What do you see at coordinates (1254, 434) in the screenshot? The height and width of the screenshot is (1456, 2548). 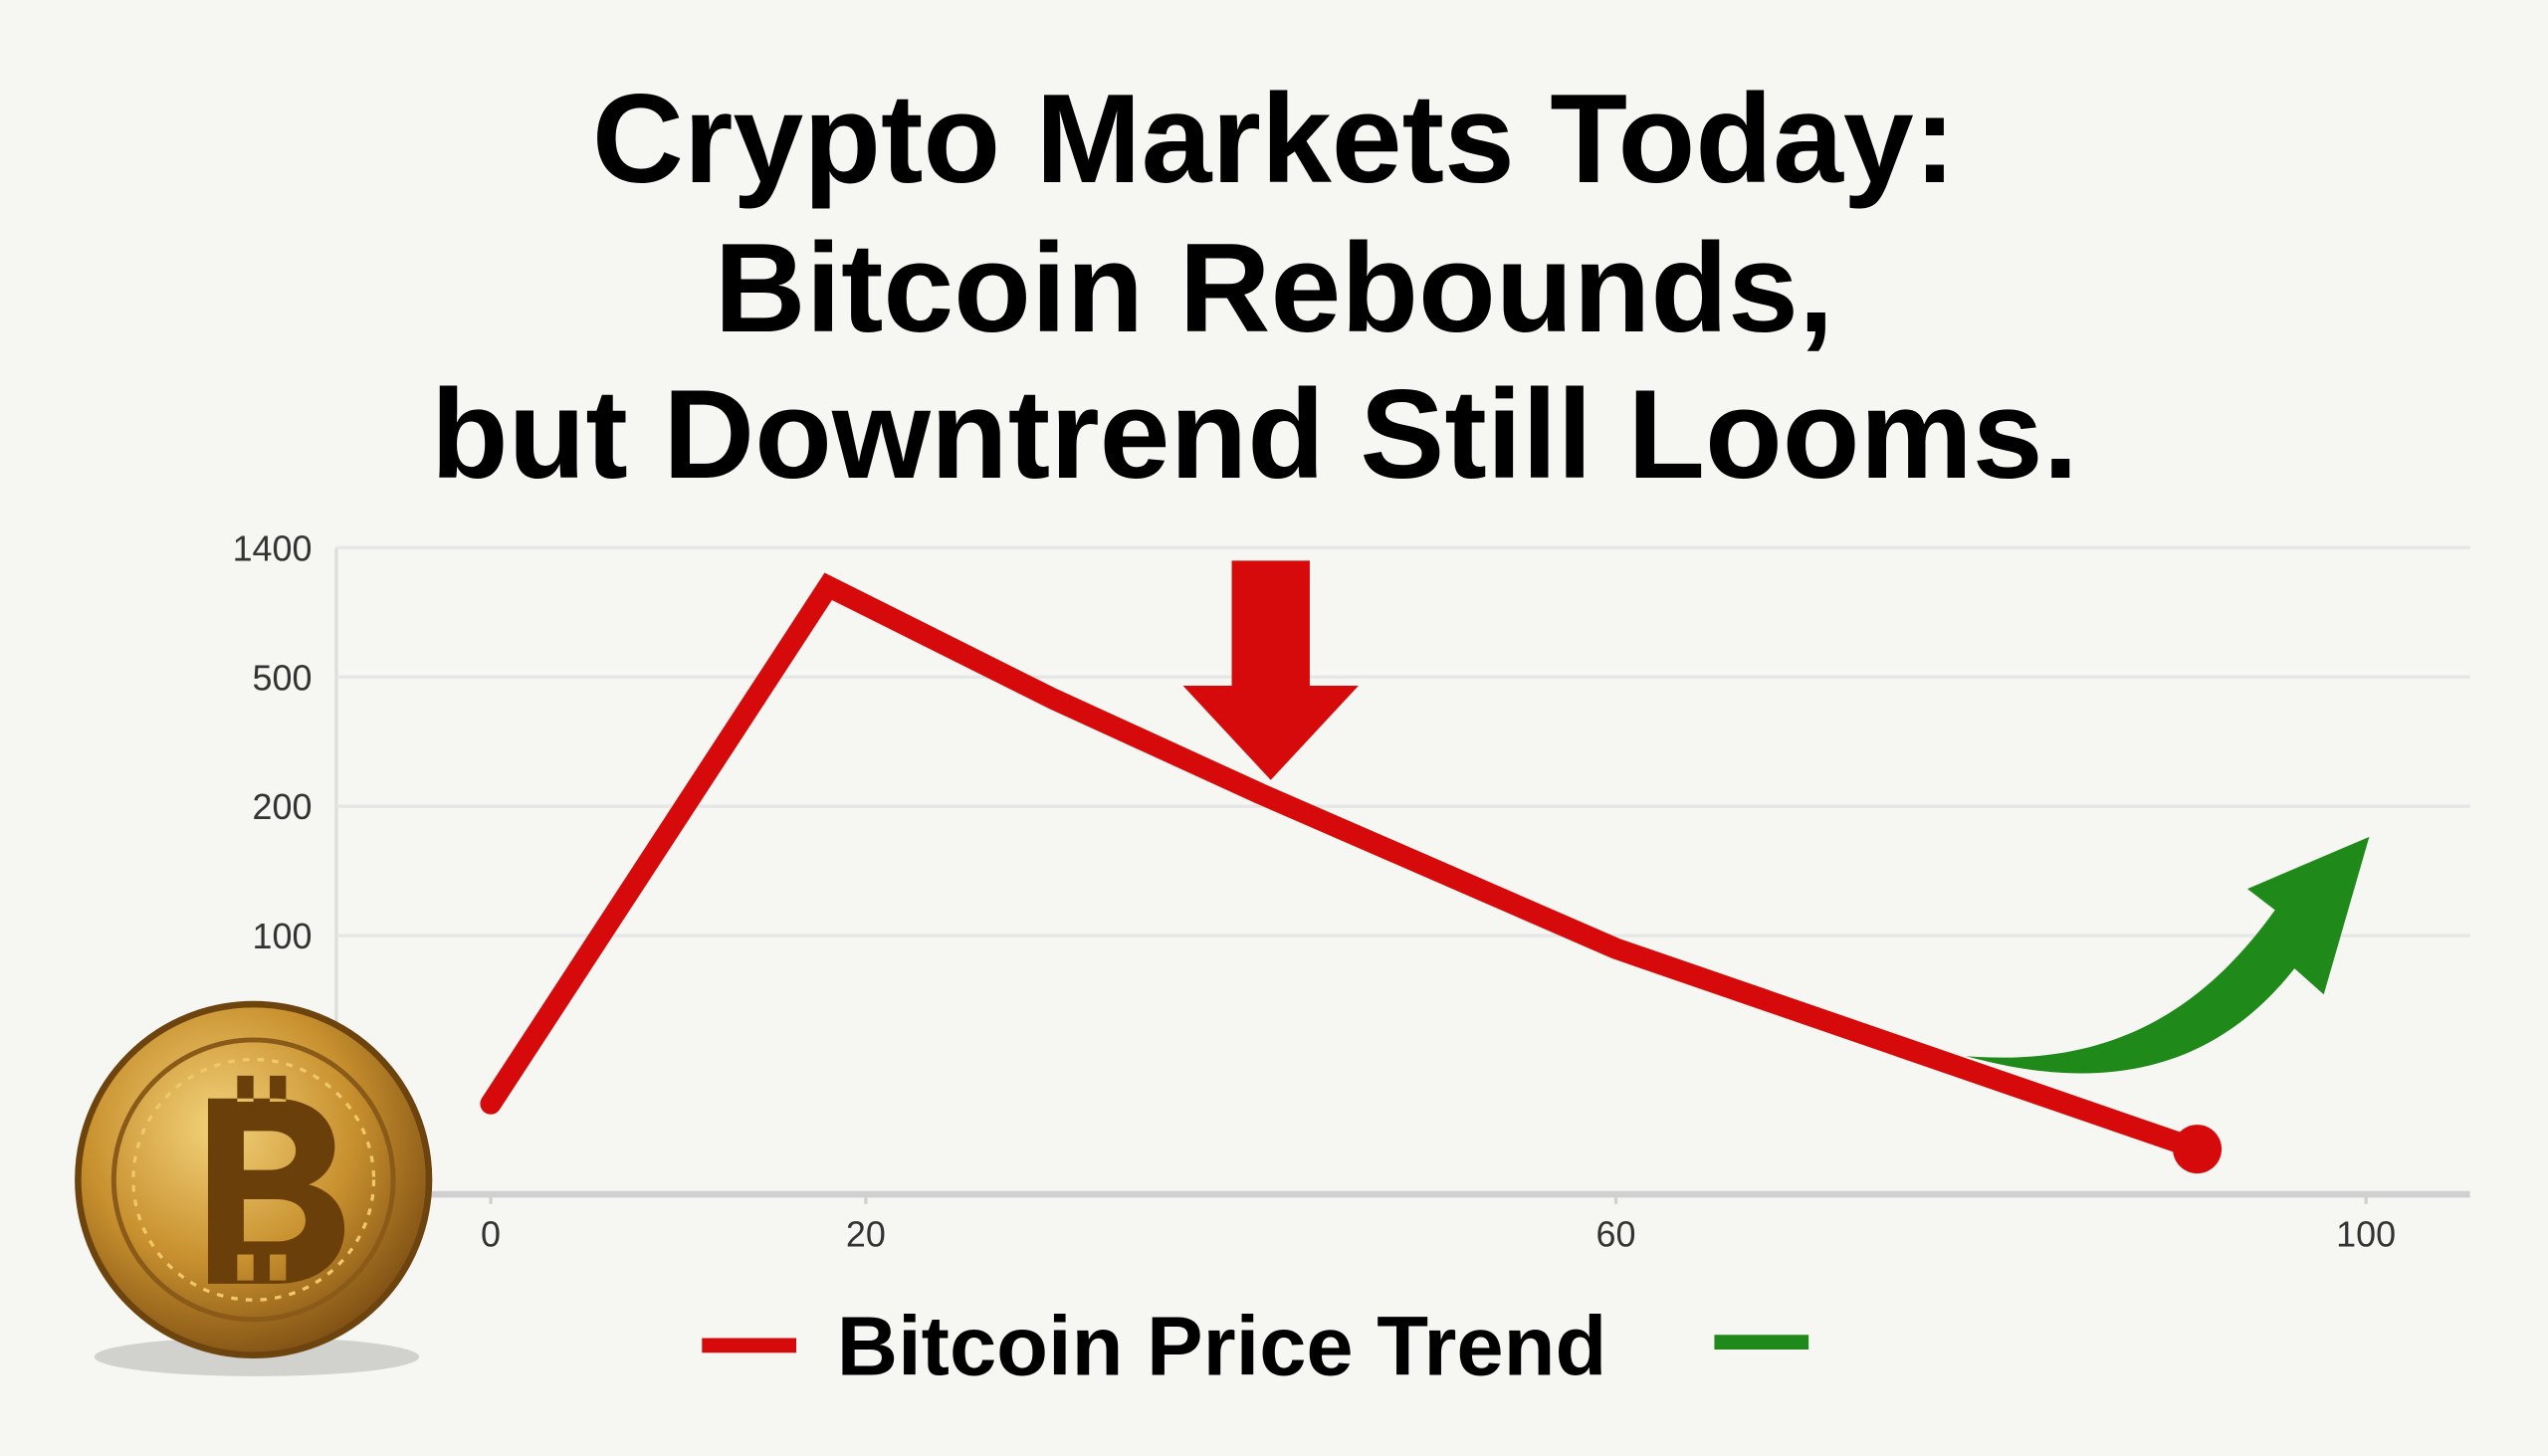 I see `chart-title: but Downtrend Still Looms.` at bounding box center [1254, 434].